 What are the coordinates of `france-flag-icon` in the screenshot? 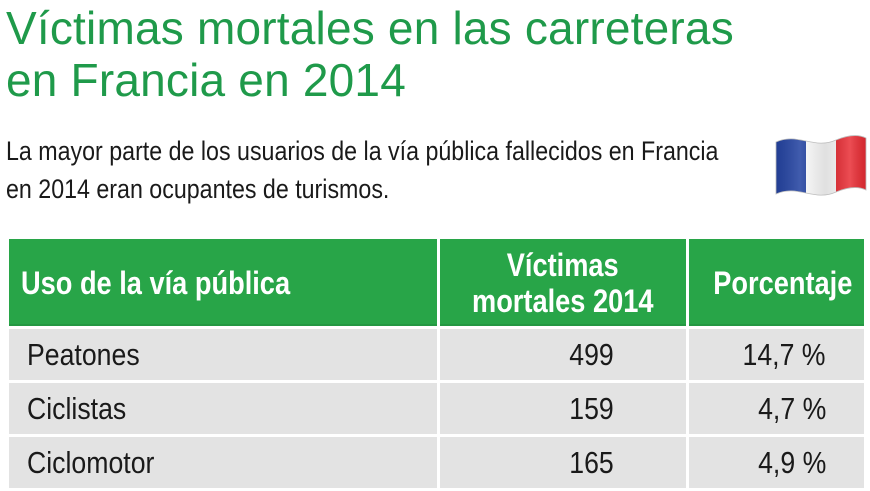 It's located at (821, 165).